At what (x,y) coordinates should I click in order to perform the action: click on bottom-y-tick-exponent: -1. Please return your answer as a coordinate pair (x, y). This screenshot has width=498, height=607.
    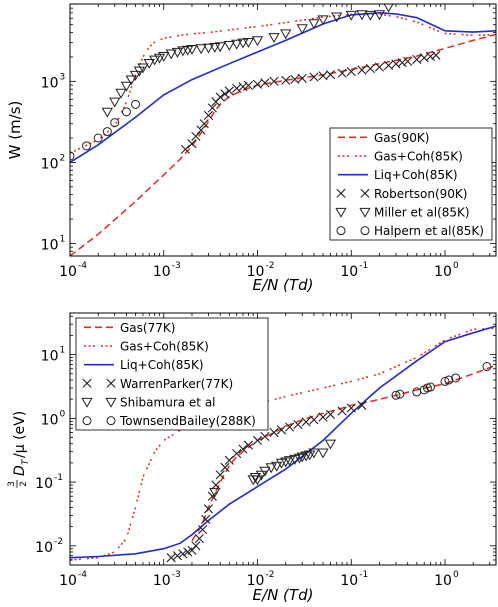
    Looking at the image, I should click on (58, 478).